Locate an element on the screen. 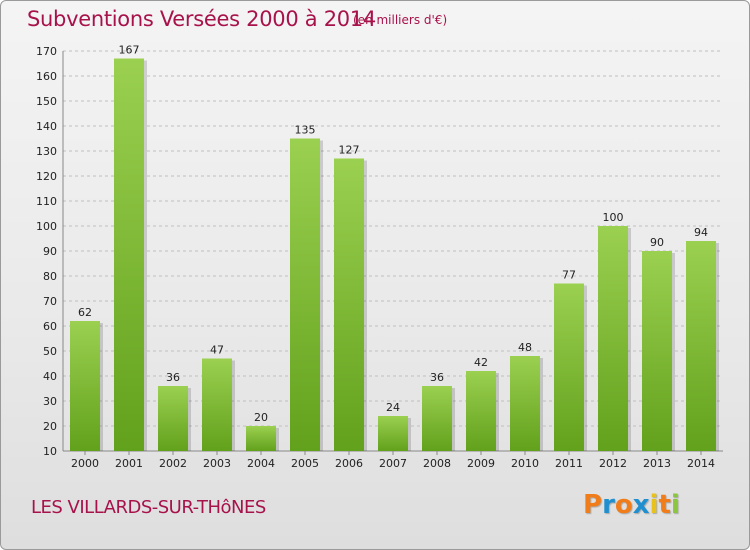 The image size is (750, 550). proxiti-logo: Proxiti is located at coordinates (631, 505).